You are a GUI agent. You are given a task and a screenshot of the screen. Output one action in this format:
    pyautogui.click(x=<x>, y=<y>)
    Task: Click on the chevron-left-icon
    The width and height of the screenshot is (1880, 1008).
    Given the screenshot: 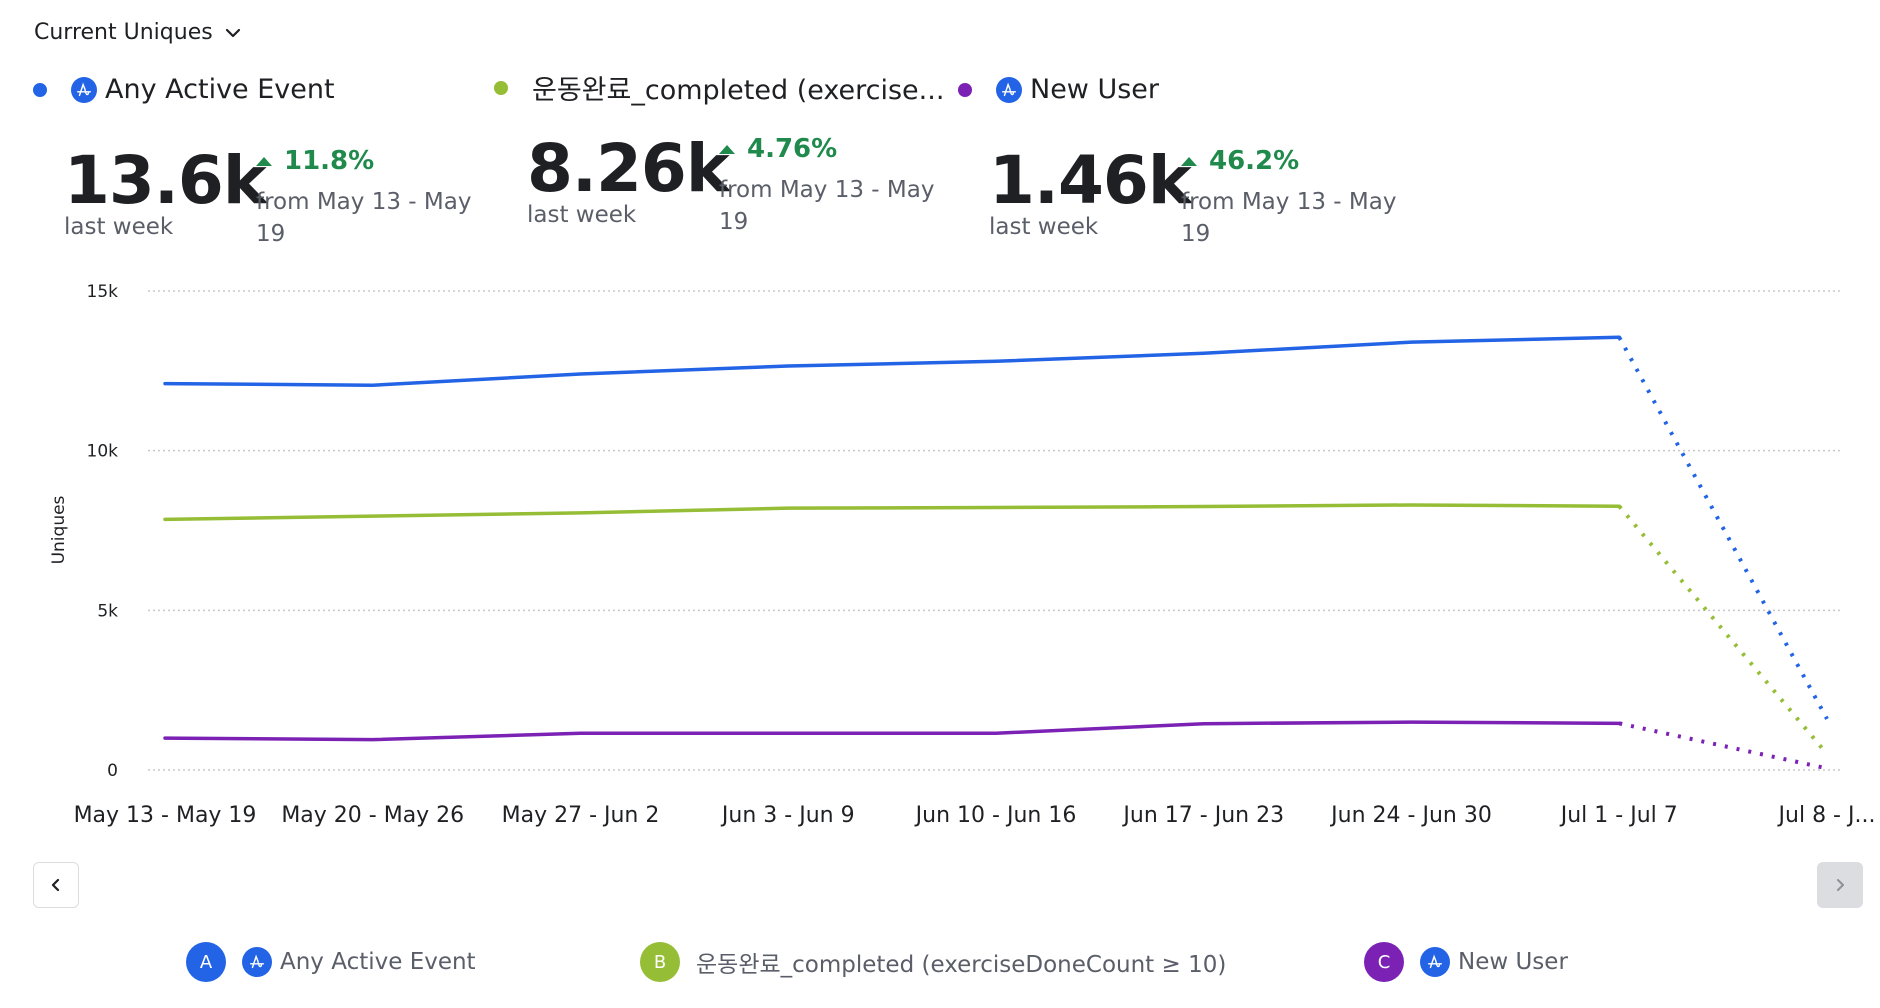 What is the action you would take?
    pyautogui.click(x=55, y=885)
    